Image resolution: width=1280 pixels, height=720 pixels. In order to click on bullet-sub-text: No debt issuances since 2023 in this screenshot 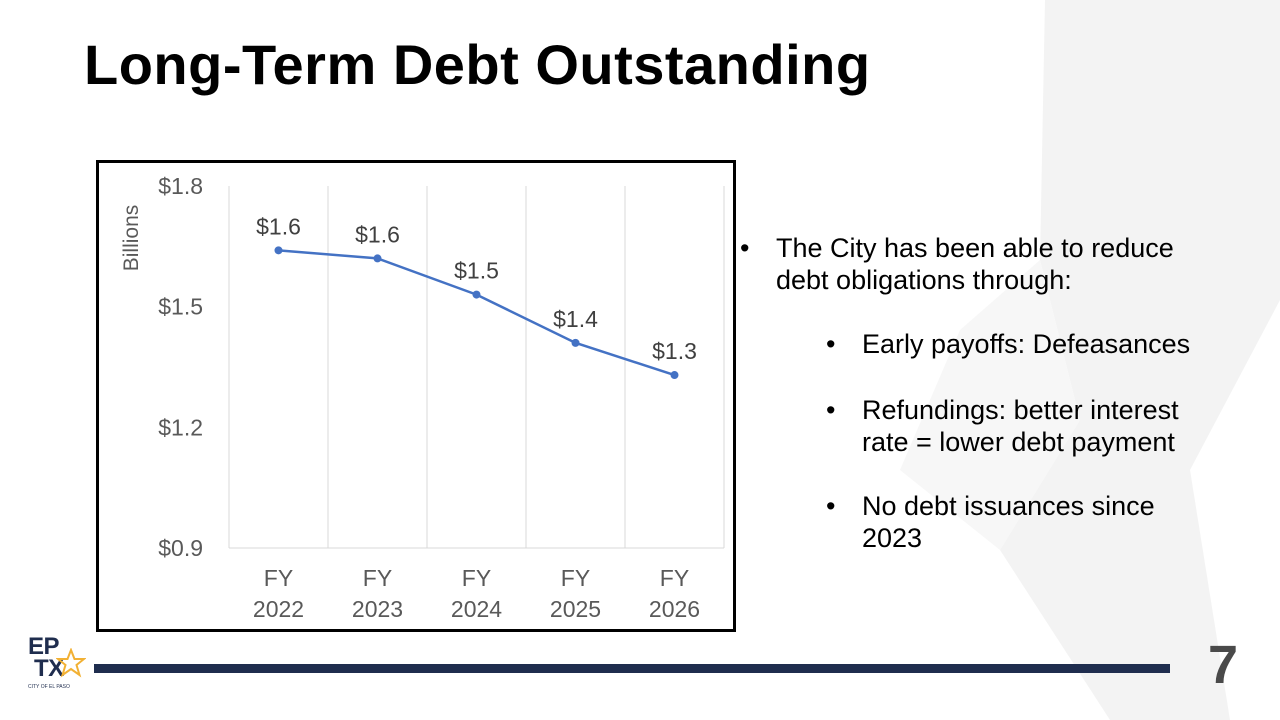, I will do `click(1008, 522)`.